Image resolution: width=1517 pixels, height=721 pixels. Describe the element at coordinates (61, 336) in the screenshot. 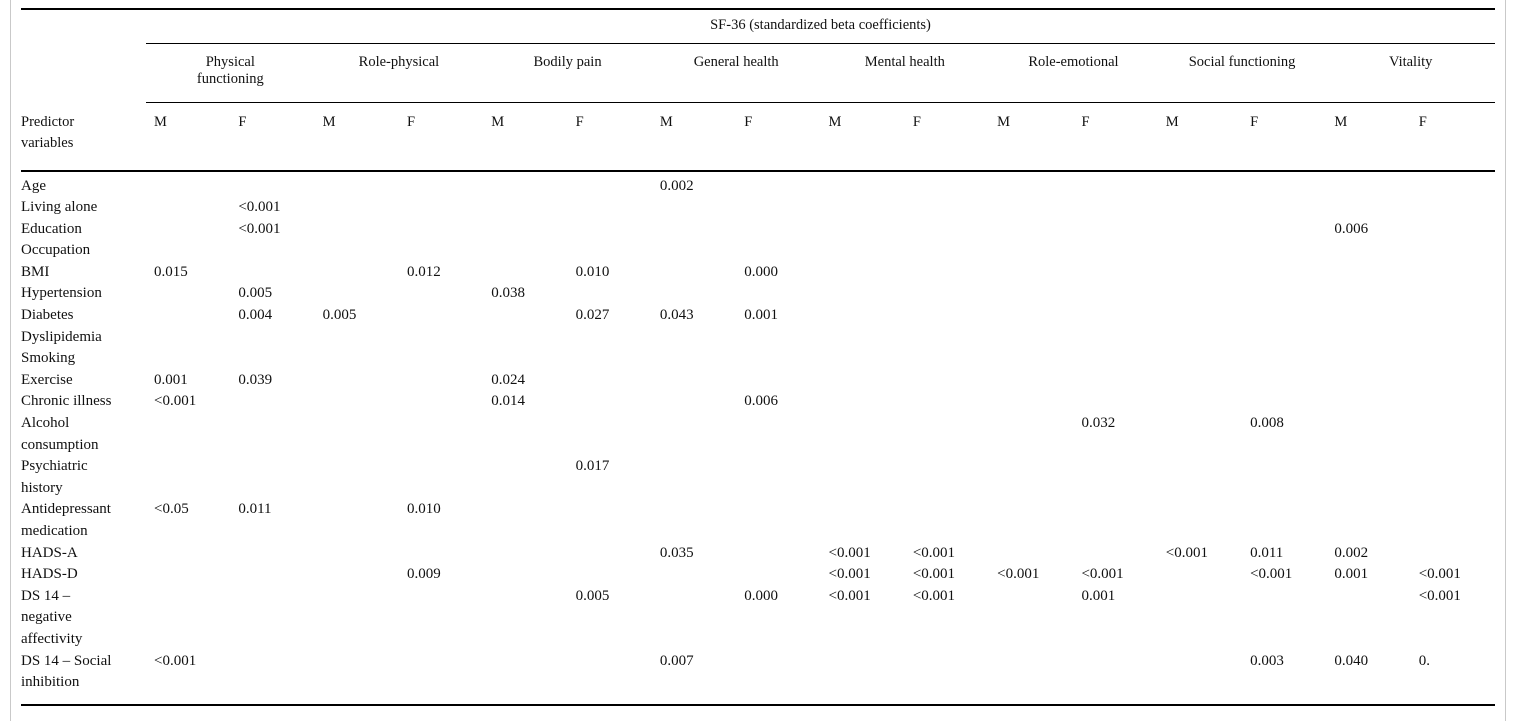

I see `row-label: Dyslipidemia` at that location.